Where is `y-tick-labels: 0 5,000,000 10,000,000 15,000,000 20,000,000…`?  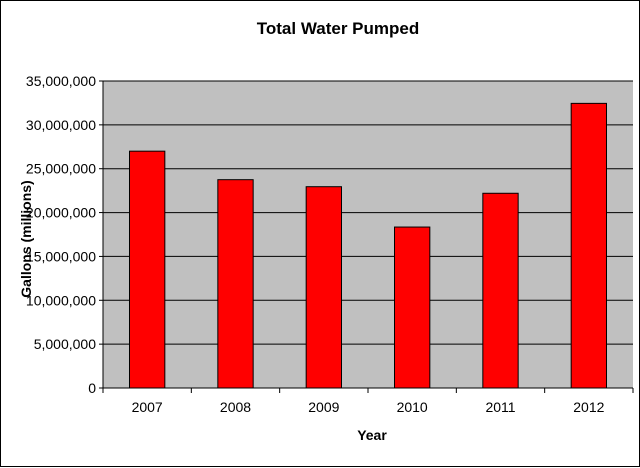
y-tick-labels: 0 5,000,000 10,000,000 15,000,000 20,000,000… is located at coordinates (61, 234).